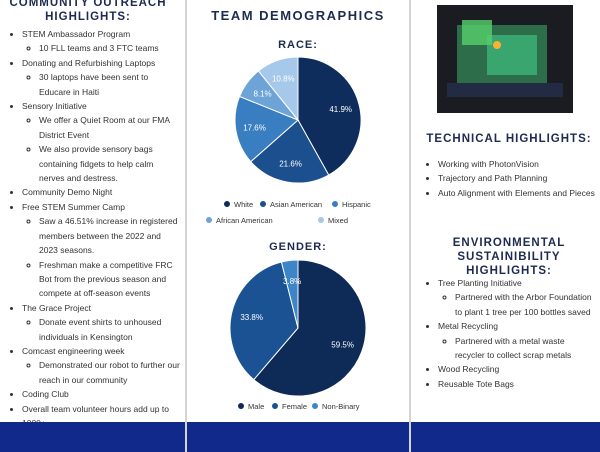 This screenshot has width=600, height=452. What do you see at coordinates (45, 394) in the screenshot?
I see `item-text: Coding Club` at bounding box center [45, 394].